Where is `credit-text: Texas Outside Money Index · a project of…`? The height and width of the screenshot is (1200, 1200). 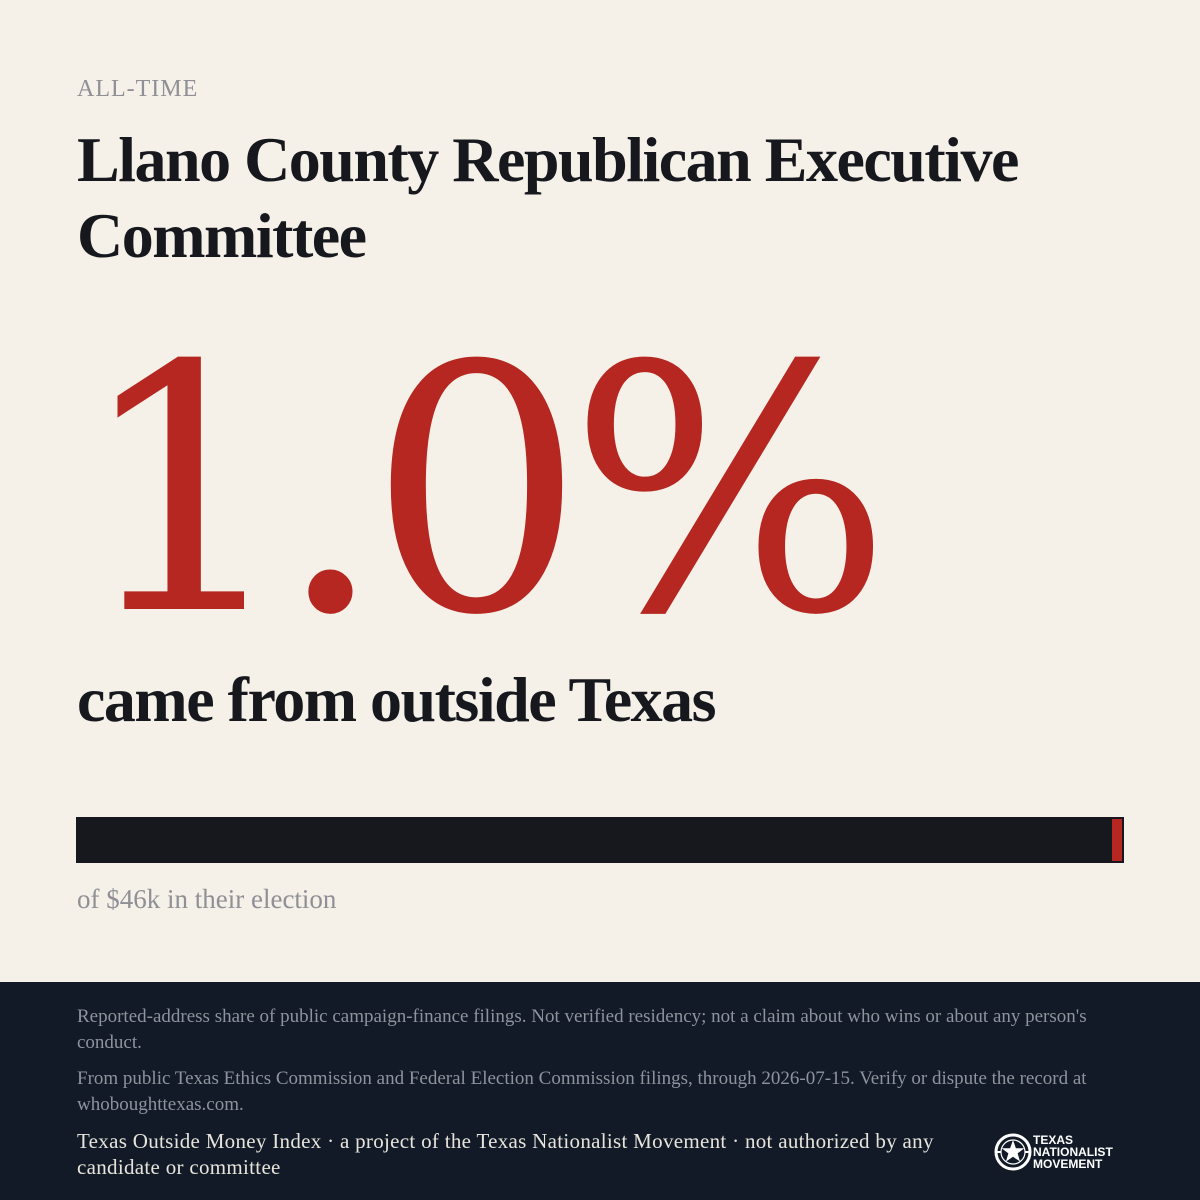
credit-text: Texas Outside Money Index · a project of… is located at coordinates (505, 1154).